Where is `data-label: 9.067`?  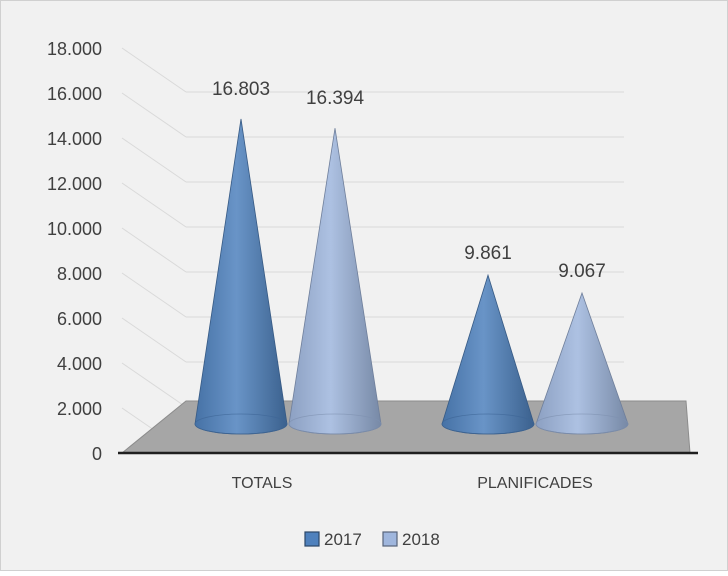 data-label: 9.067 is located at coordinates (582, 271).